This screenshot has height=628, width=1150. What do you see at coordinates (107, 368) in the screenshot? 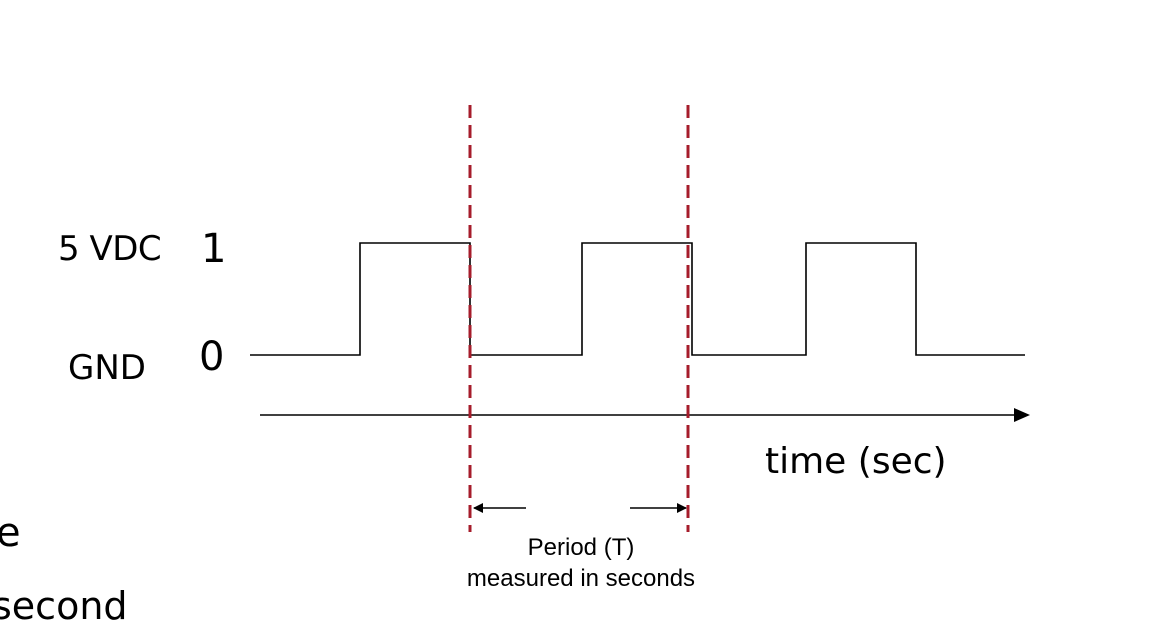
I see `ground-label: GND` at bounding box center [107, 368].